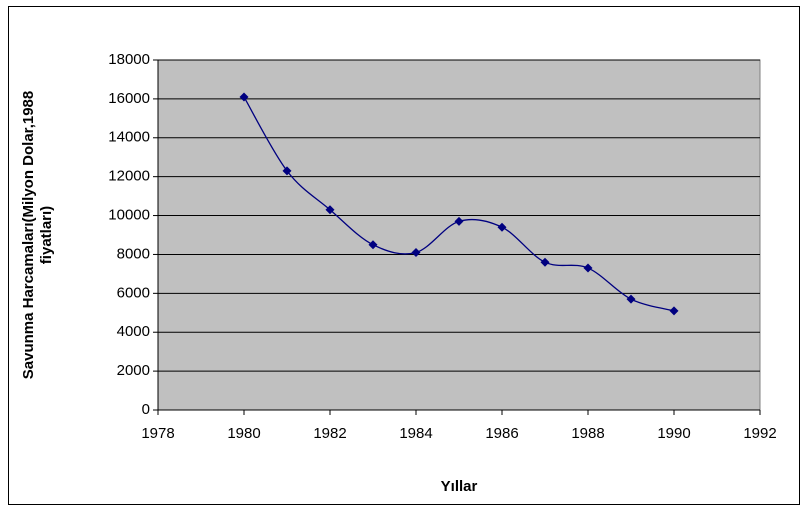 The width and height of the screenshot is (809, 512). Describe the element at coordinates (129, 137) in the screenshot. I see `y-tick-label: 14000` at that location.